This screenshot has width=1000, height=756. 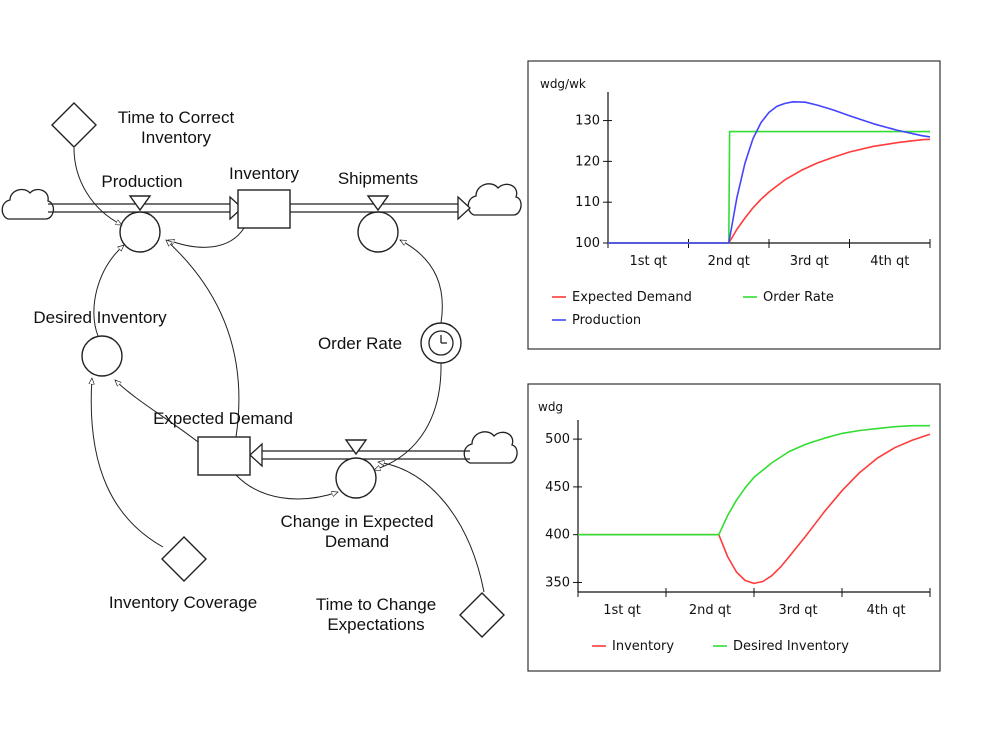 I want to click on stocks-chart-y-tick-label: 400, so click(x=557, y=535).